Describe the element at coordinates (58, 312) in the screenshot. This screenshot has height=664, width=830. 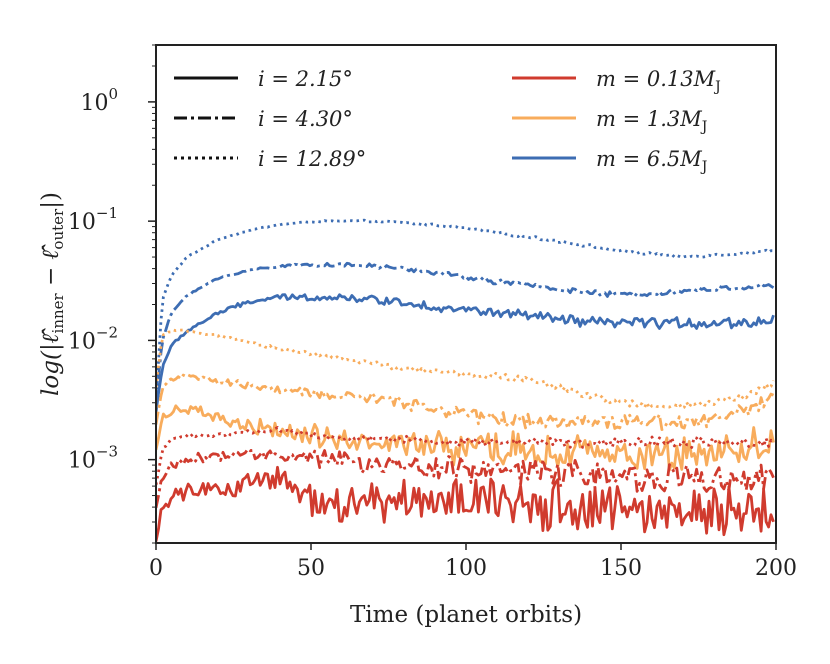
I see `y-title-sub-inner: inner` at that location.